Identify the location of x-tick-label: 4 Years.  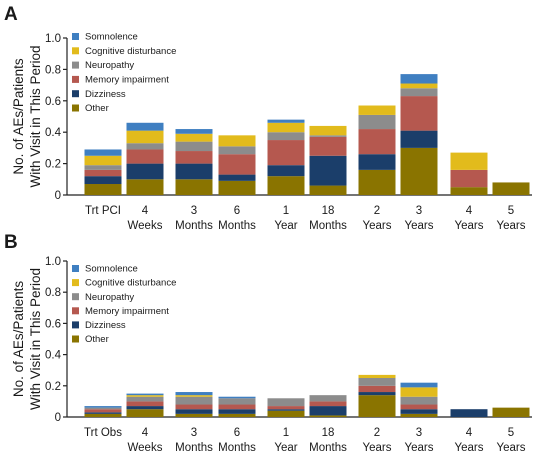
(469, 440).